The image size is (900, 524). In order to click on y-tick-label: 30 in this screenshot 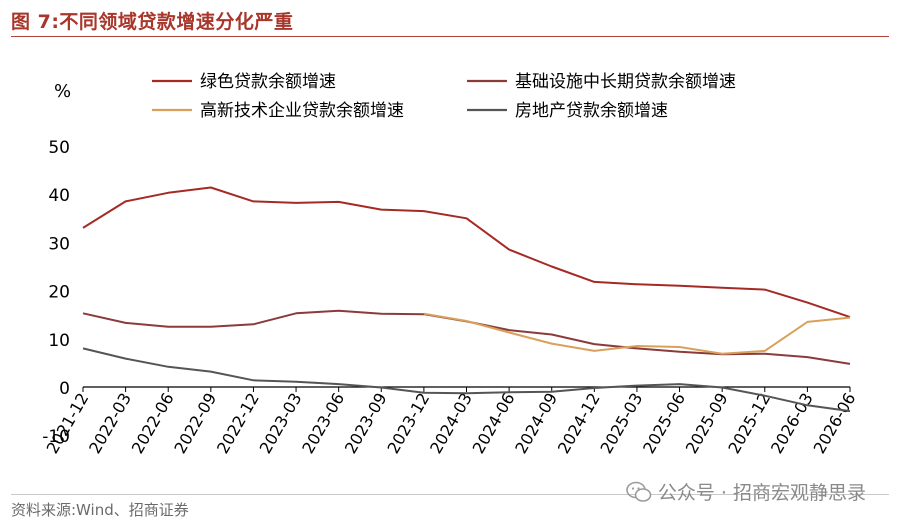, I will do `click(59, 244)`.